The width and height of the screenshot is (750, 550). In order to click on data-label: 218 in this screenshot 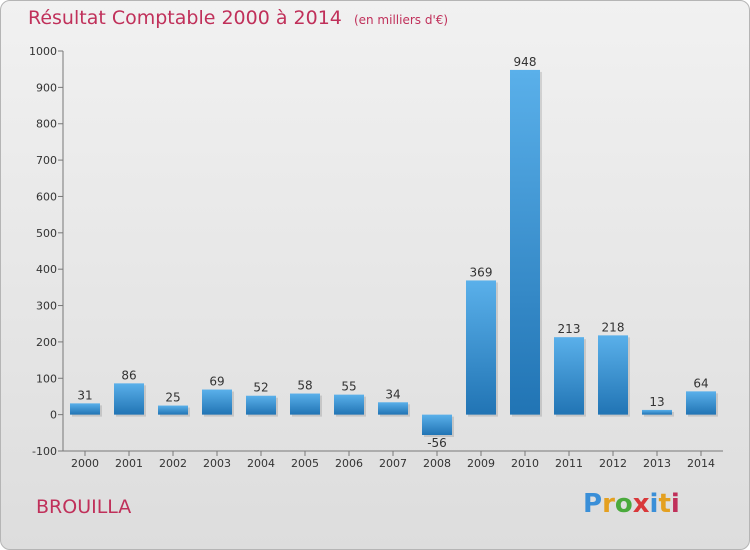, I will do `click(613, 327)`.